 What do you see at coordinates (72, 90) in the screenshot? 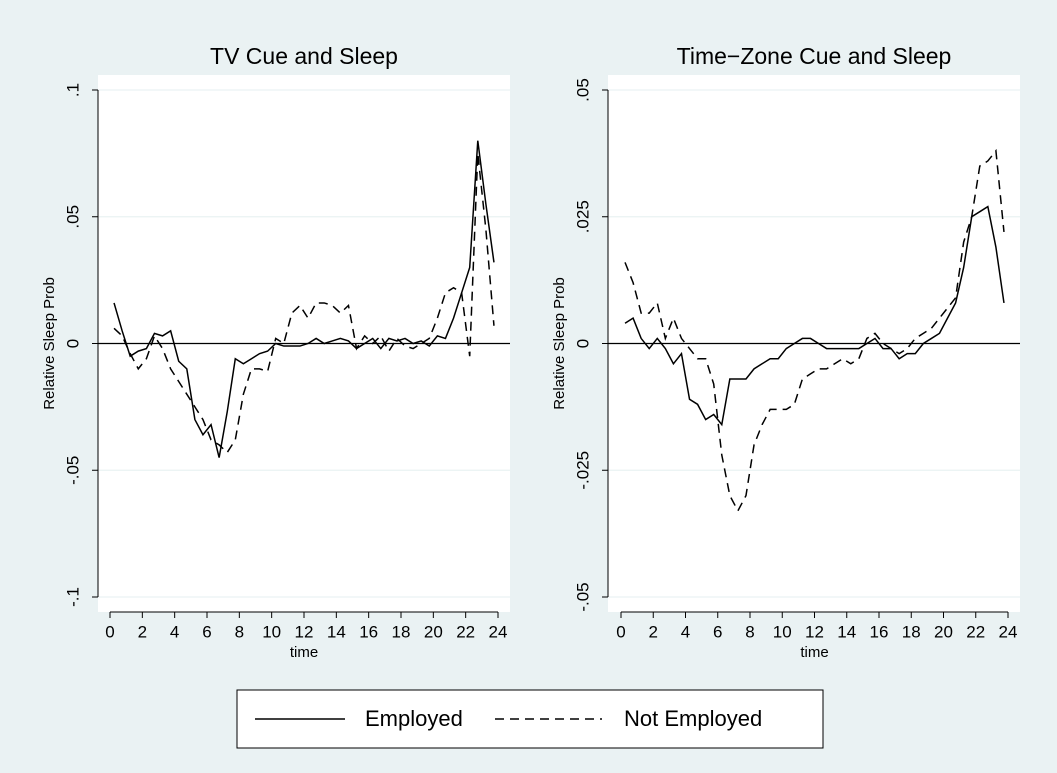
I see `y-tick-label: .1` at bounding box center [72, 90].